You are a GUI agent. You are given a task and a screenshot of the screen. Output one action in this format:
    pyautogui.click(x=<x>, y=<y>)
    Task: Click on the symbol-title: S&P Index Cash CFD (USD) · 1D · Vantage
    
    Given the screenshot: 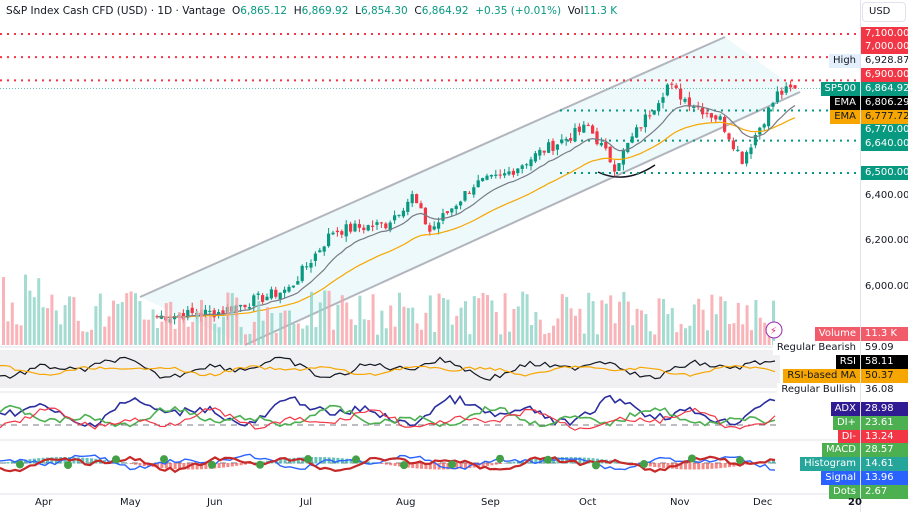 What is the action you would take?
    pyautogui.click(x=116, y=11)
    